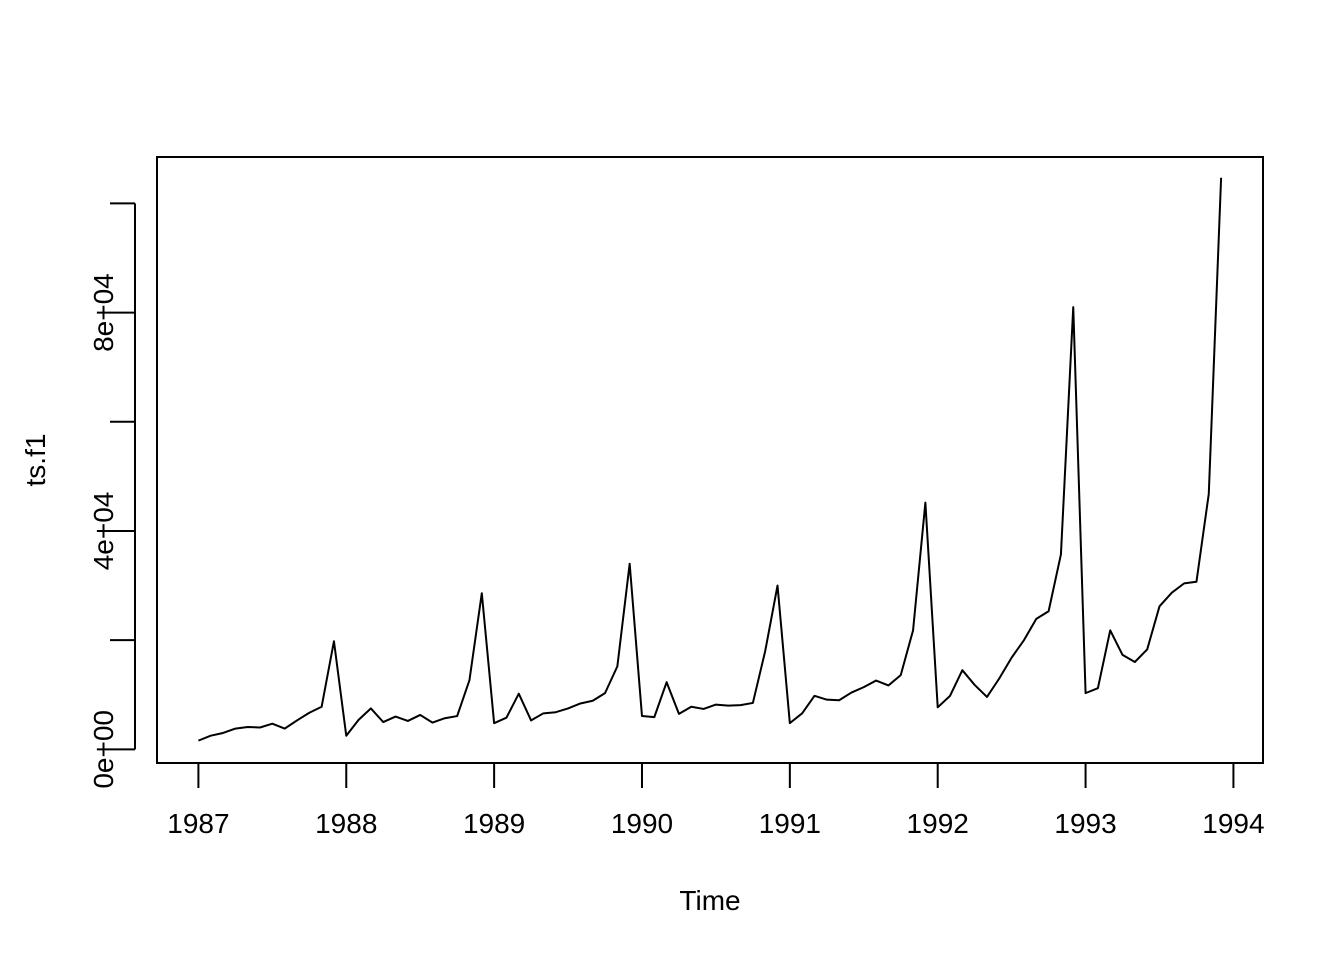  I want to click on y-axis: 0e+00 4e+04 8e+04, so click(112, 495).